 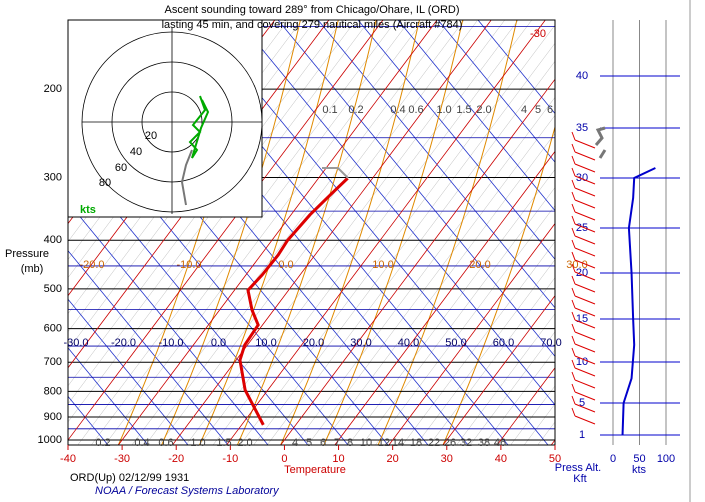 I want to click on mixing-label: 18, so click(x=416, y=443).